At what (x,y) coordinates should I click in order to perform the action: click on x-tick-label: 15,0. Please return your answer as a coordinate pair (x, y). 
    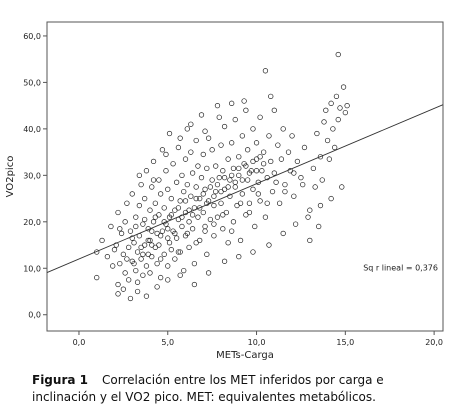
    Looking at the image, I should click on (345, 342).